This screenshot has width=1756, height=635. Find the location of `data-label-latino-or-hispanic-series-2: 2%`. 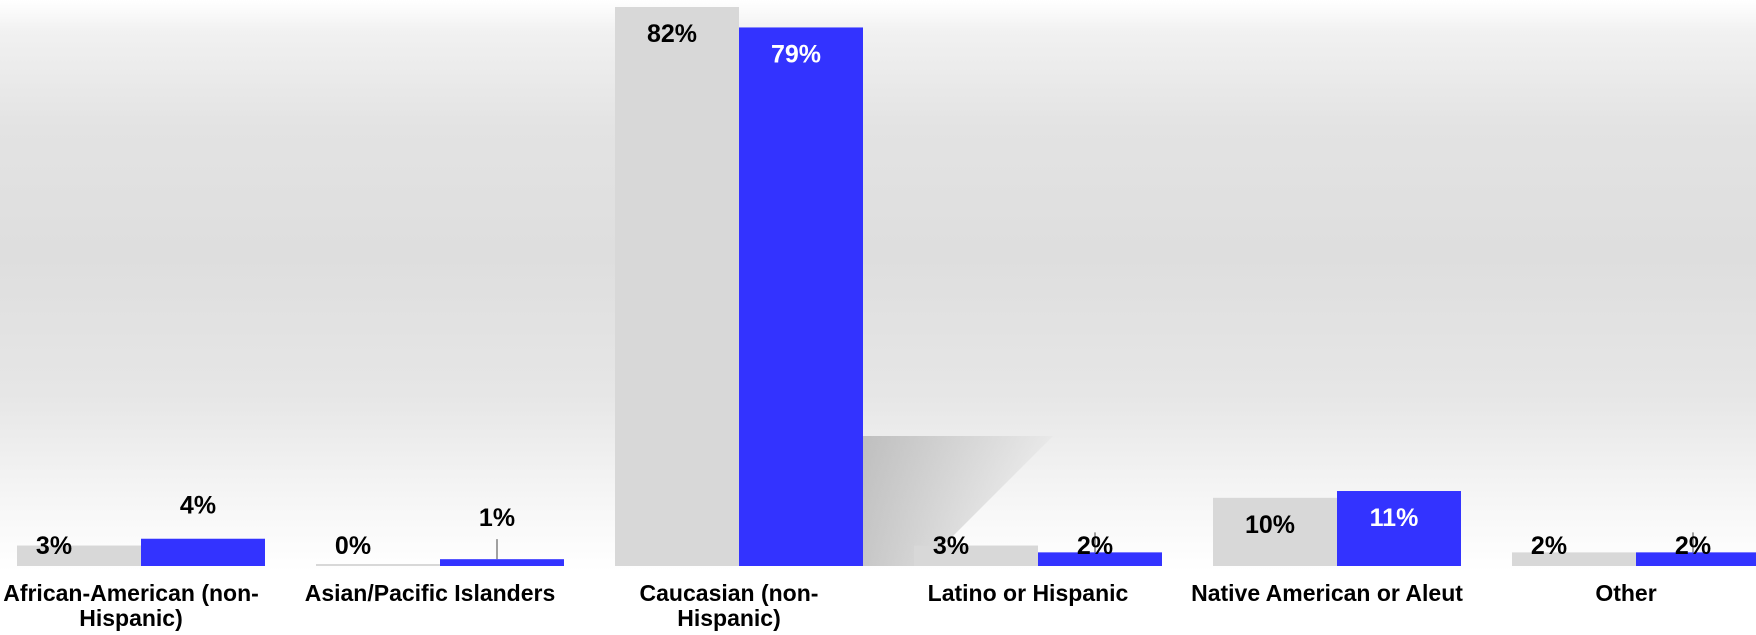

data-label-latino-or-hispanic-series-2: 2% is located at coordinates (1095, 546).